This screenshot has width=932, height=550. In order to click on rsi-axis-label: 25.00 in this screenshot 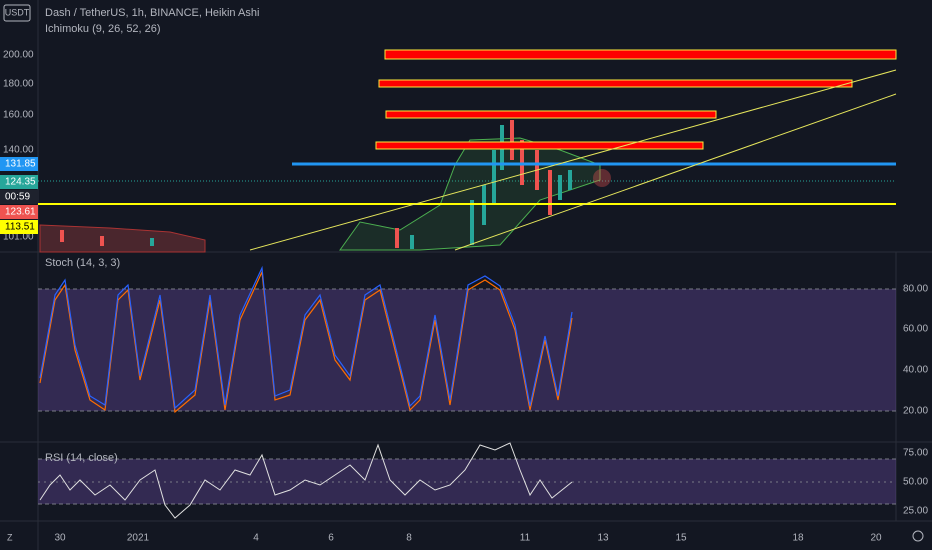, I will do `click(915, 511)`.